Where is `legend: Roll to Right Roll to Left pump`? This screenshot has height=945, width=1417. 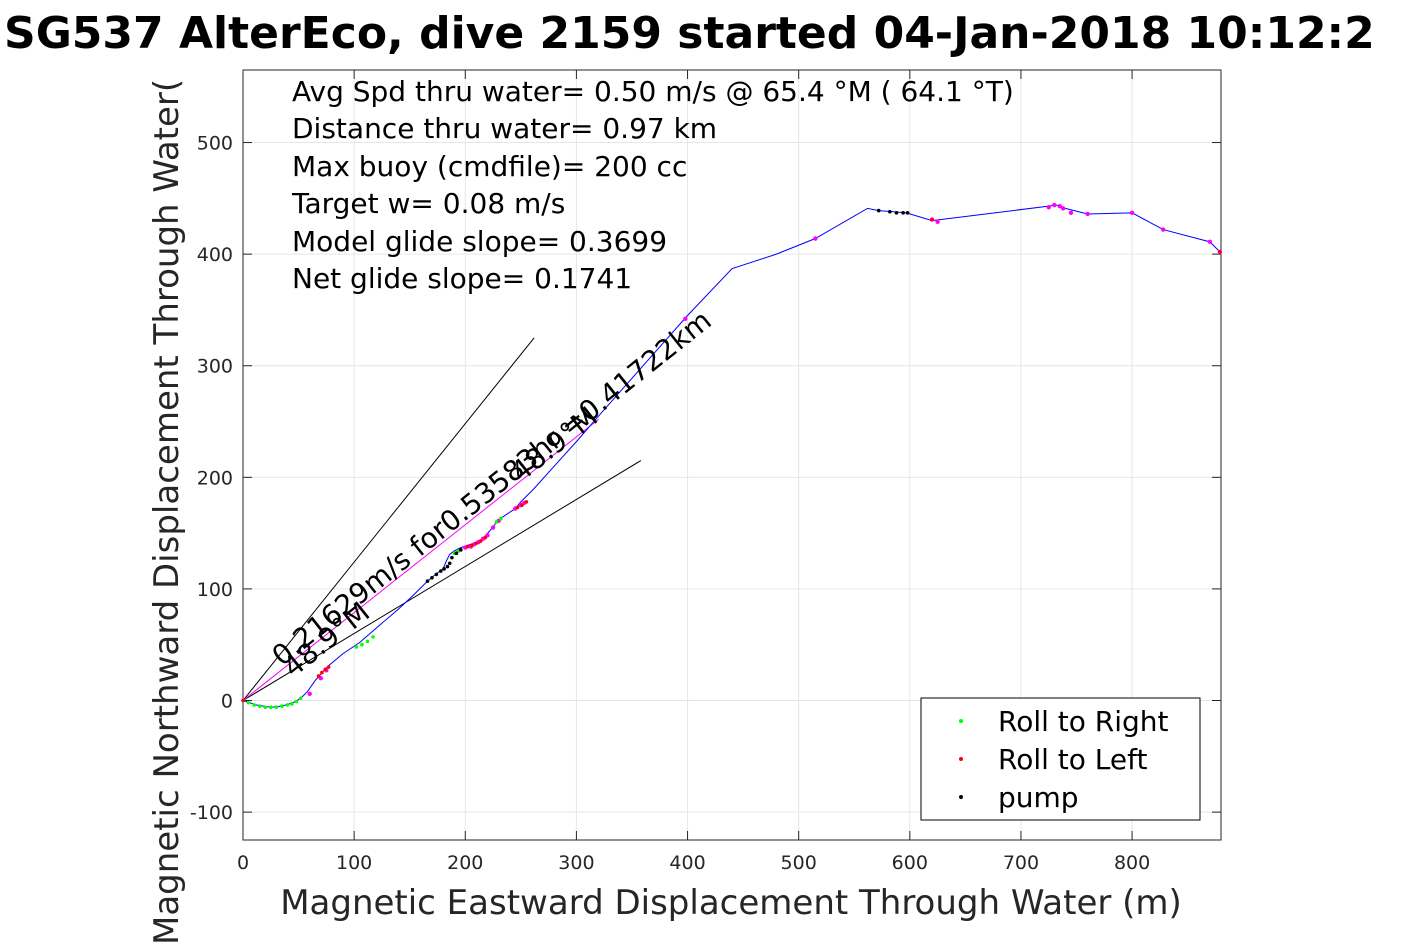
legend: Roll to Right Roll to Left pump is located at coordinates (1060, 759).